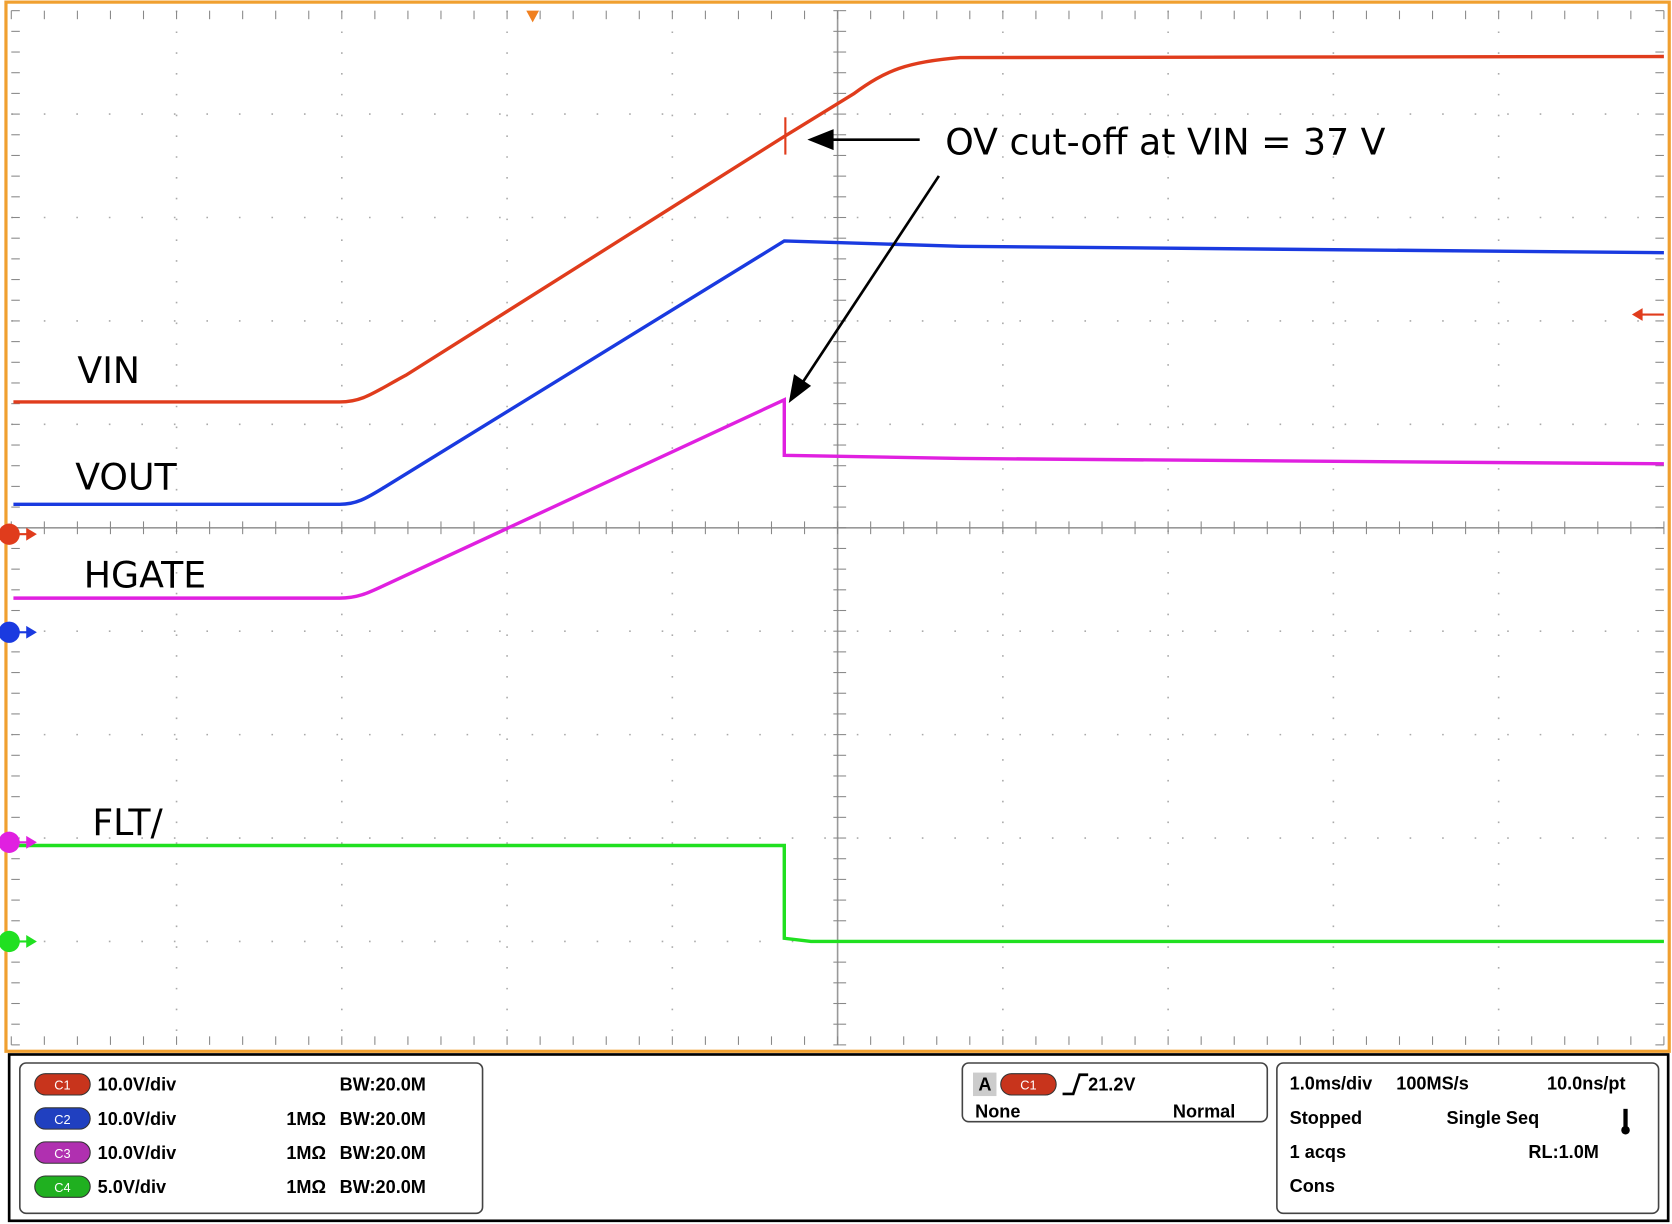  Describe the element at coordinates (145, 574) in the screenshot. I see `waveform-label: HGATE` at that location.